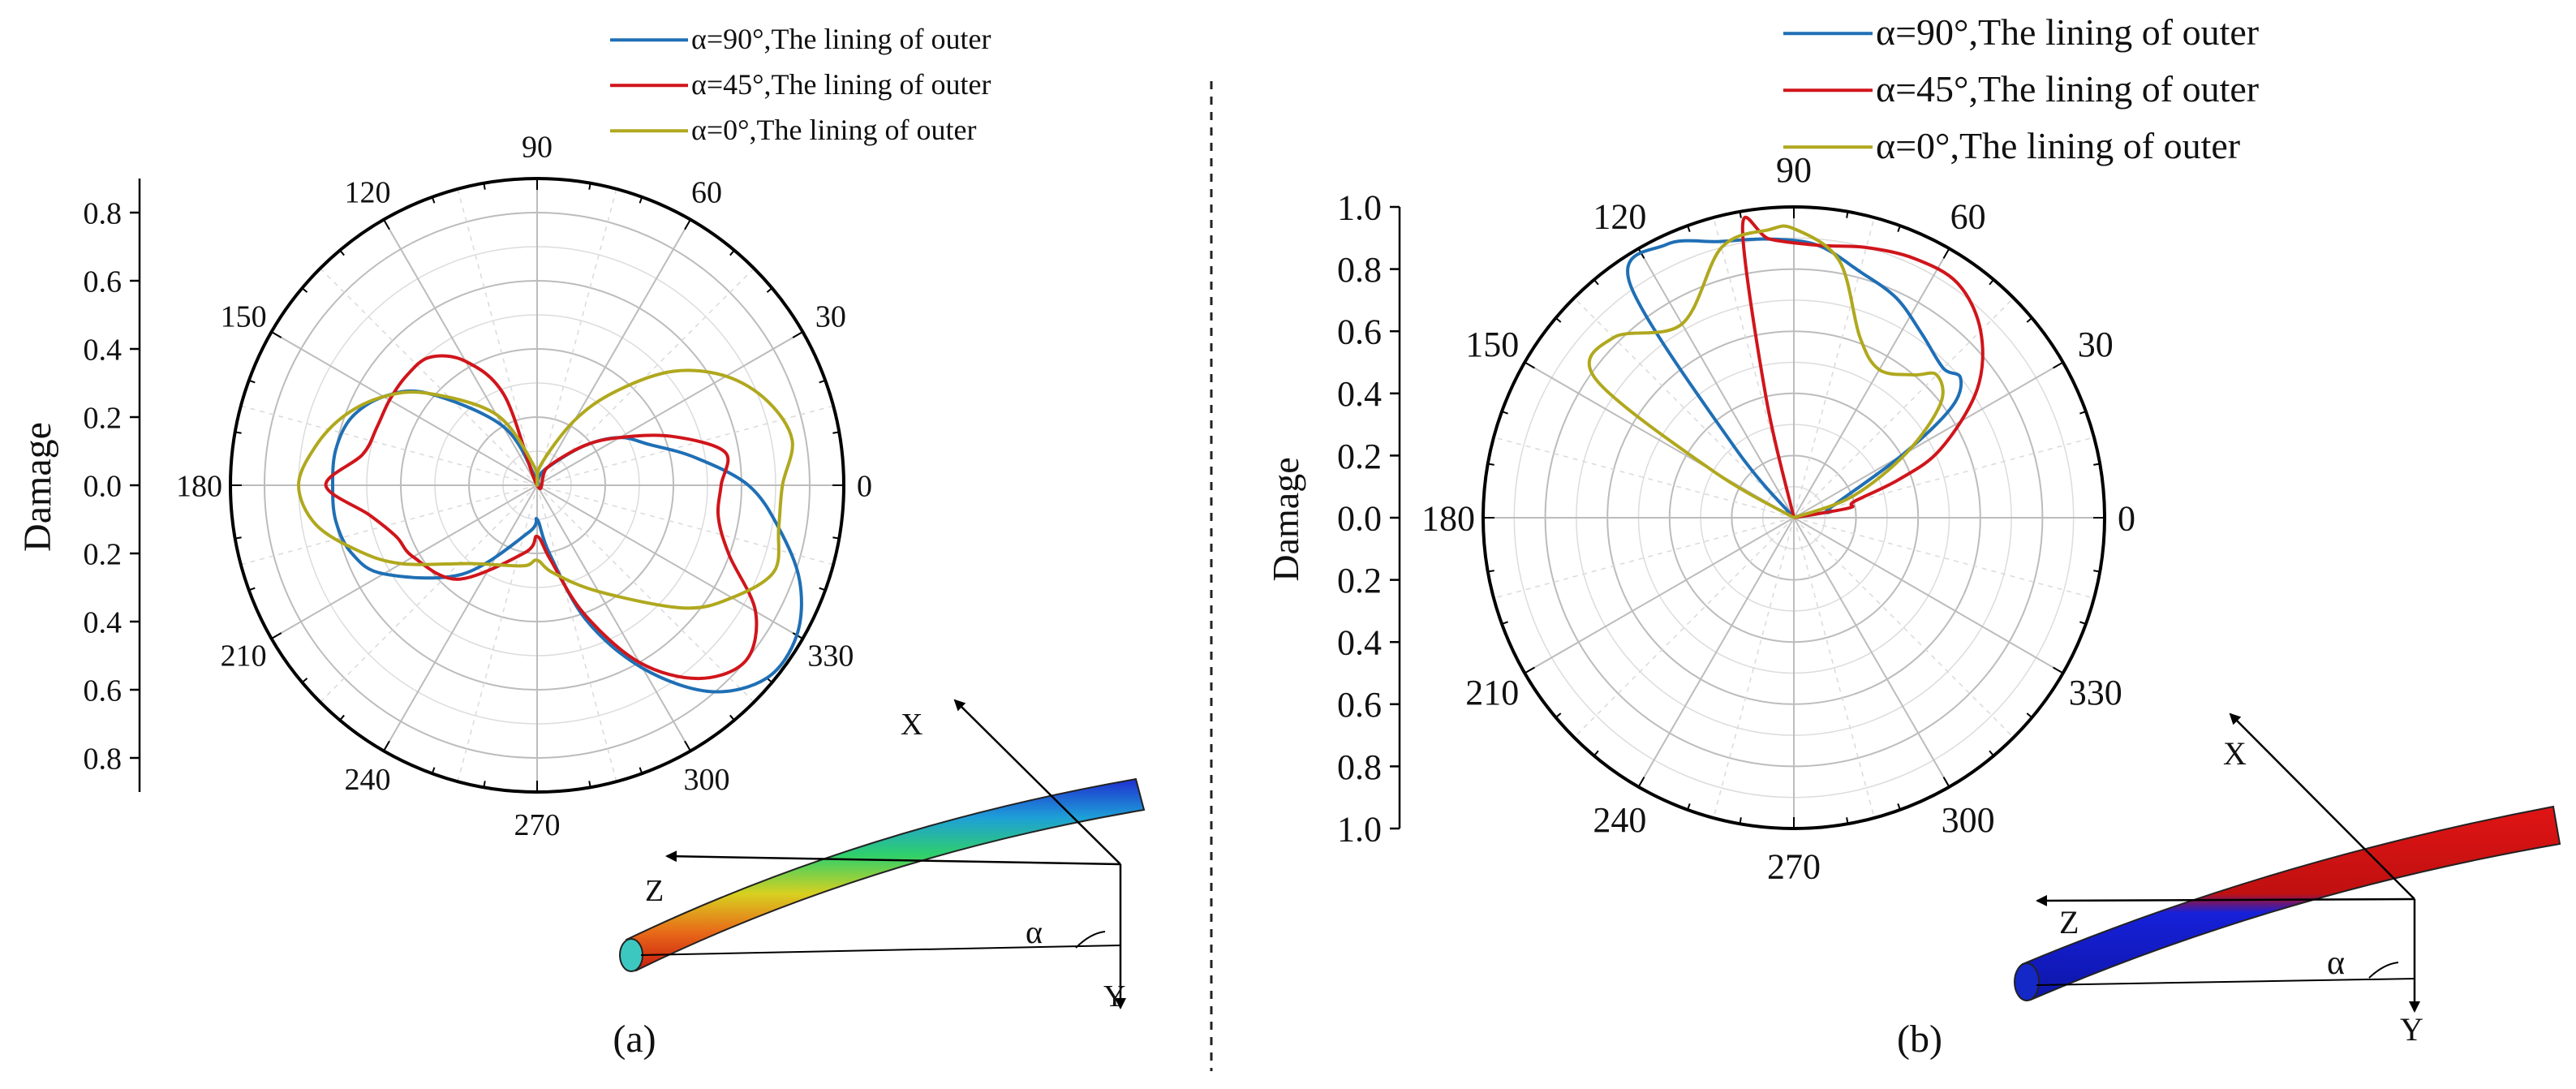 Image resolution: width=2576 pixels, height=1089 pixels. I want to click on radial-tick-label: 0.4, so click(103, 350).